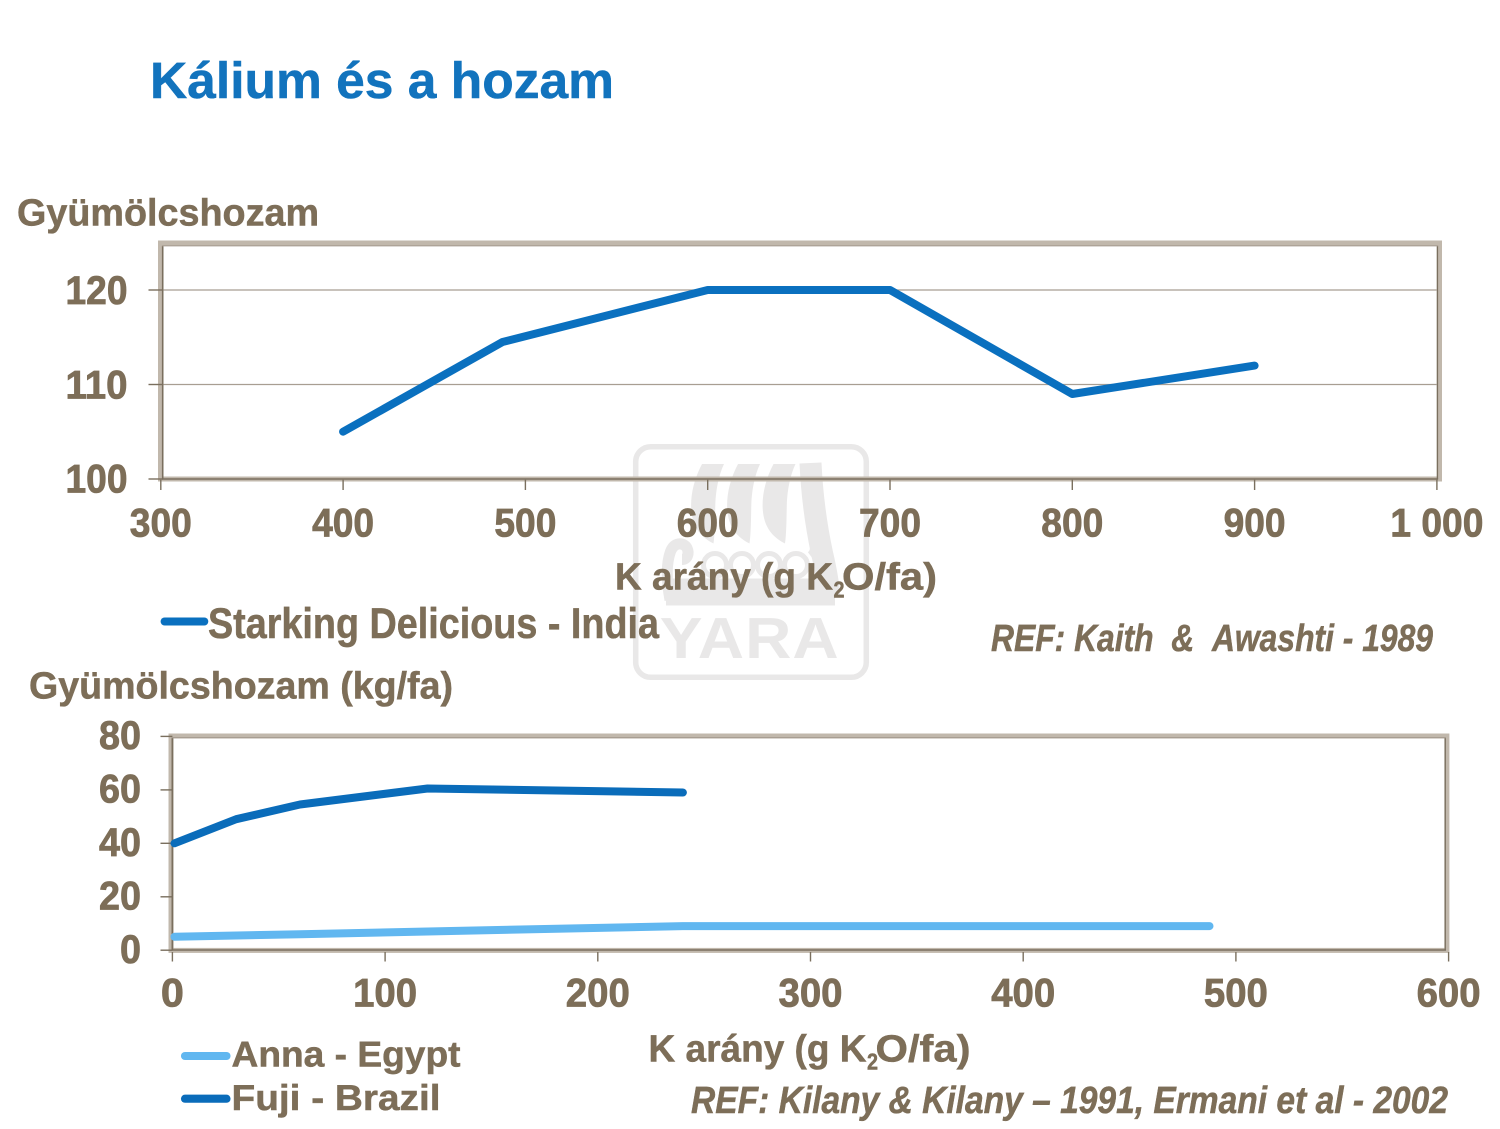  What do you see at coordinates (750, 638) in the screenshot?
I see `svg-text: YARA` at bounding box center [750, 638].